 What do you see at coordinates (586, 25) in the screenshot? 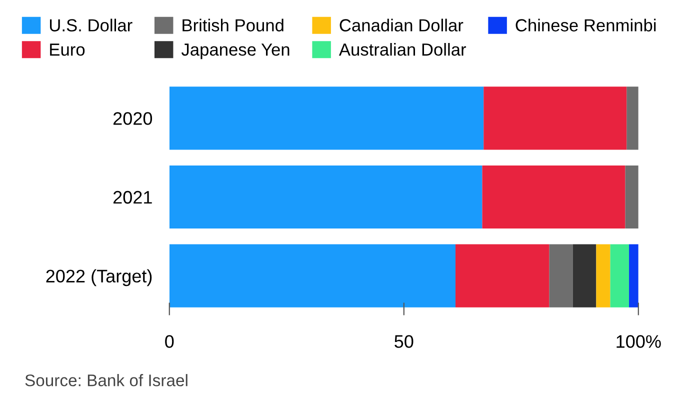
I see `legend-label: Chinese Renminbi` at bounding box center [586, 25].